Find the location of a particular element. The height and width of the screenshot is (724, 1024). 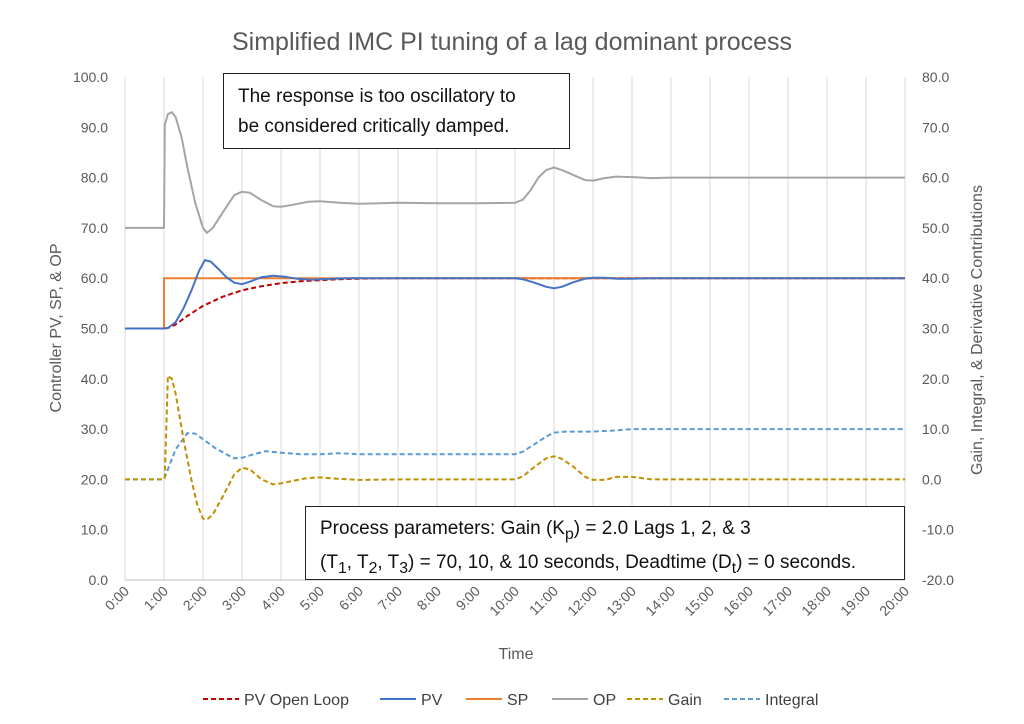

x-tick-label: 3:00 is located at coordinates (234, 598).